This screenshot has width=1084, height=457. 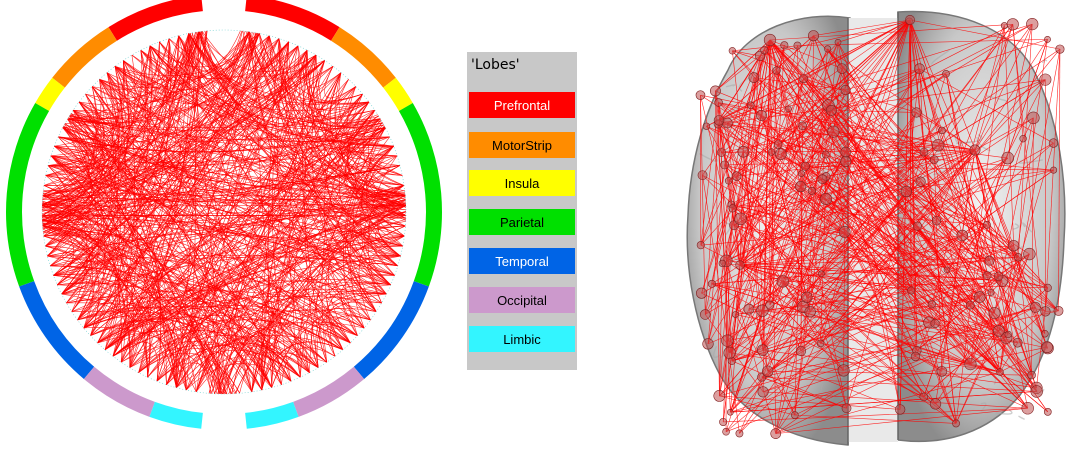 I want to click on legend-title: 'Lobes', so click(x=495, y=65).